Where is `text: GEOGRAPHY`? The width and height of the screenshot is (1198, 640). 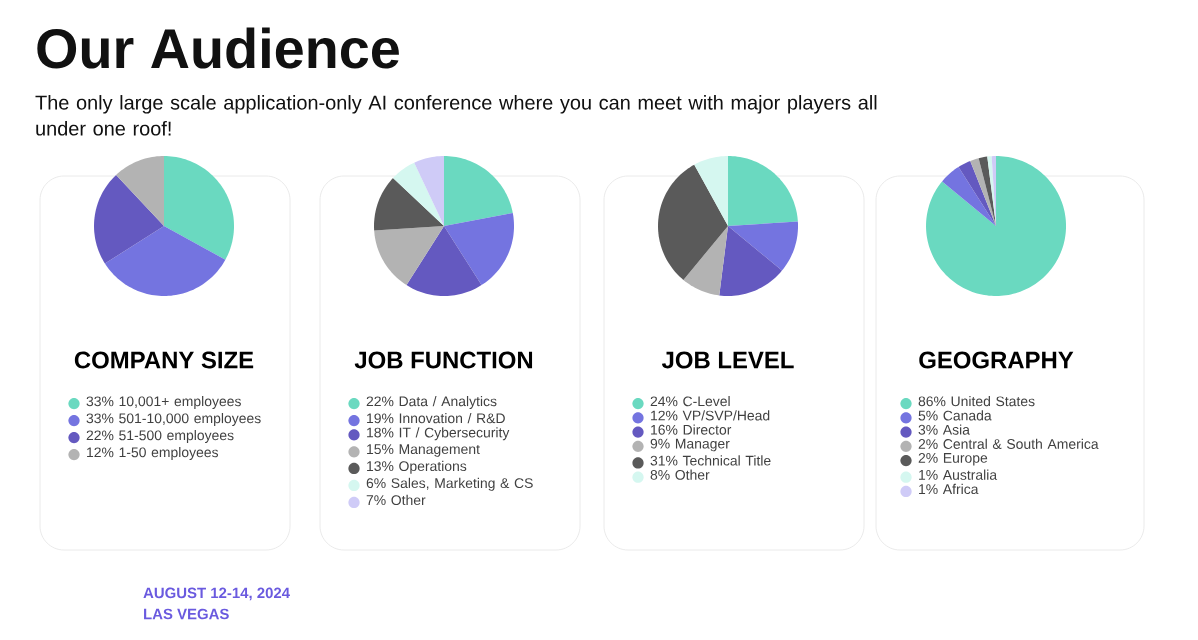 text: GEOGRAPHY is located at coordinates (996, 360).